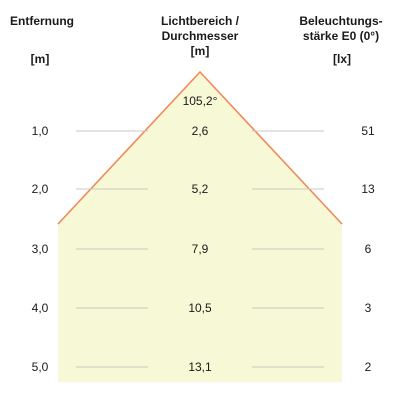 This screenshot has height=400, width=400. Describe the element at coordinates (368, 367) in the screenshot. I see `illuminance-value: 2` at that location.